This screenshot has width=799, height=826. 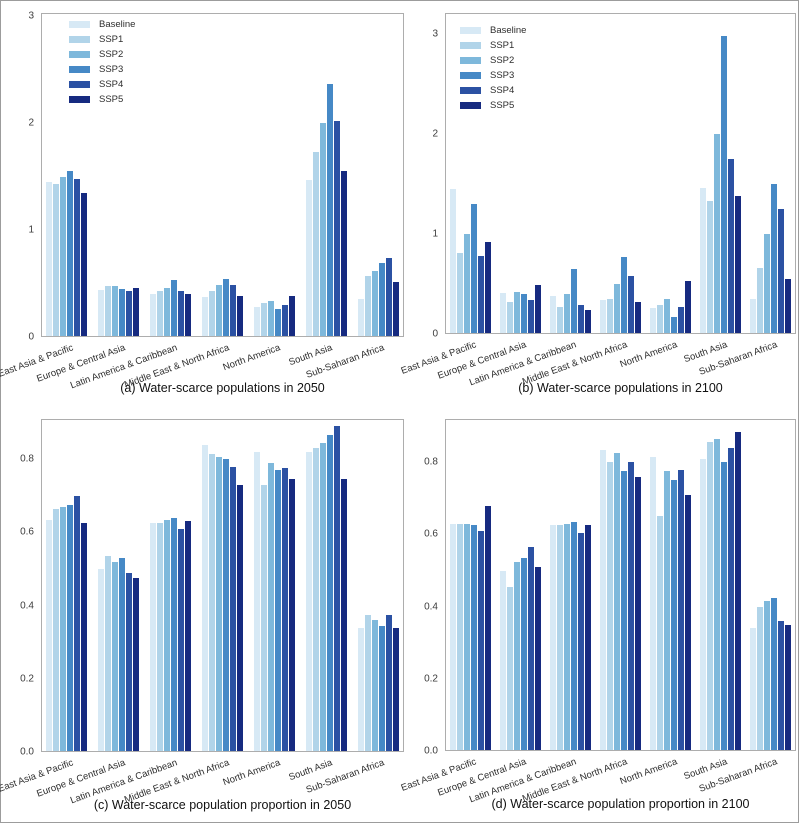 What do you see at coordinates (111, 54) in the screenshot?
I see `legend-label: SSP2` at bounding box center [111, 54].